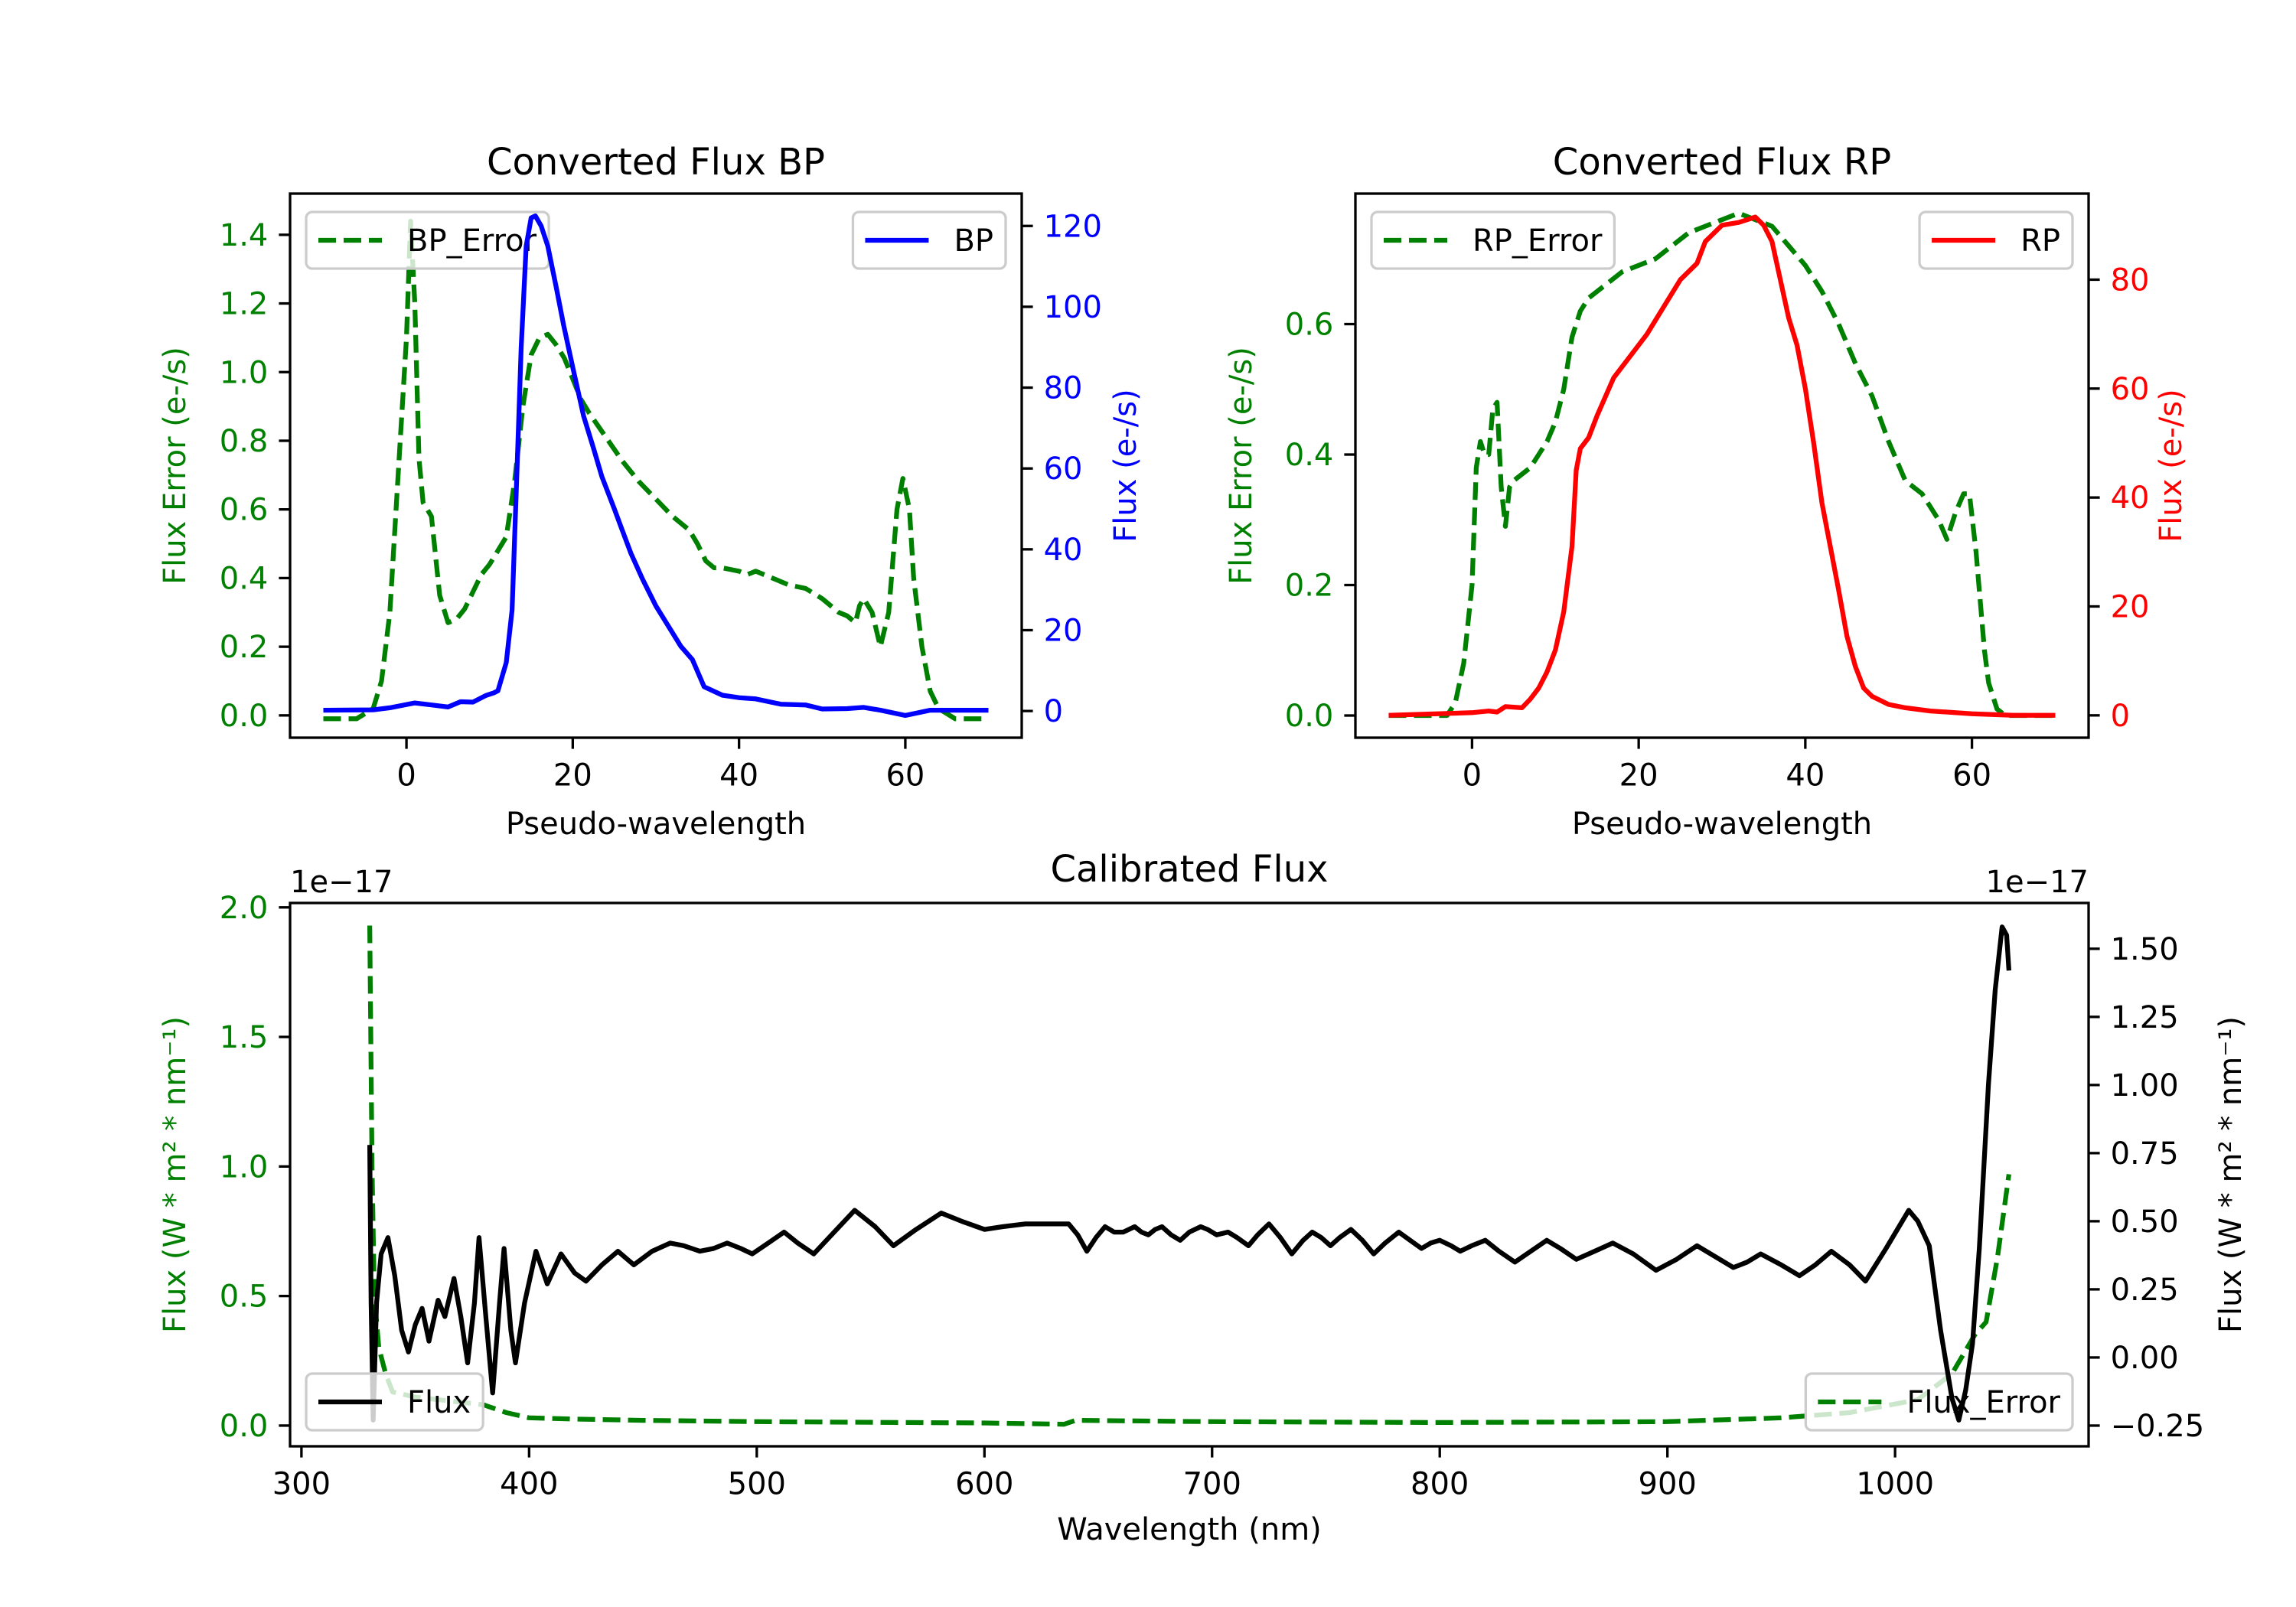 This screenshot has height=1607, width=2296. I want to click on y-axis-label-right: Flux (W * m² * nm⁻¹), so click(2231, 1174).